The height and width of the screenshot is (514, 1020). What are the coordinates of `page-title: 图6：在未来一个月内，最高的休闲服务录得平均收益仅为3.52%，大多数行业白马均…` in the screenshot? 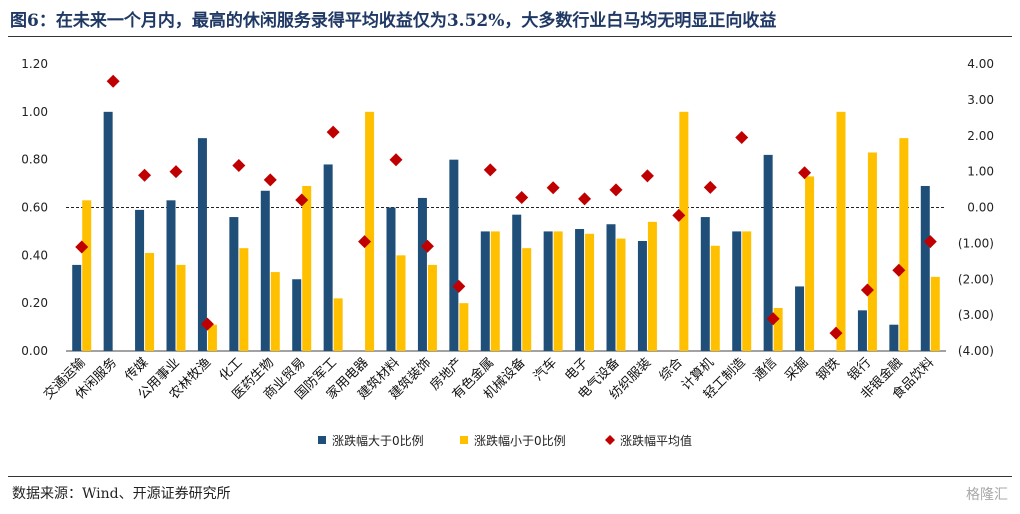 It's located at (393, 21).